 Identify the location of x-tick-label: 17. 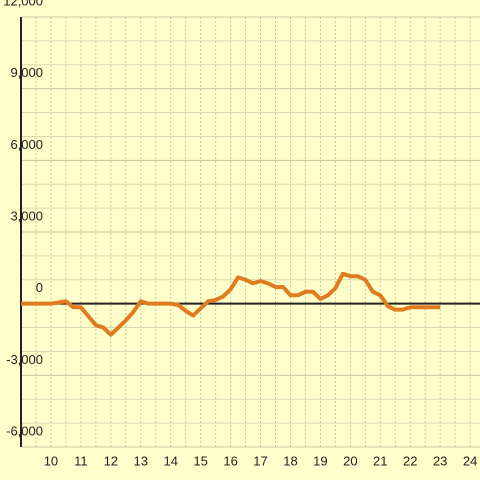
(260, 460).